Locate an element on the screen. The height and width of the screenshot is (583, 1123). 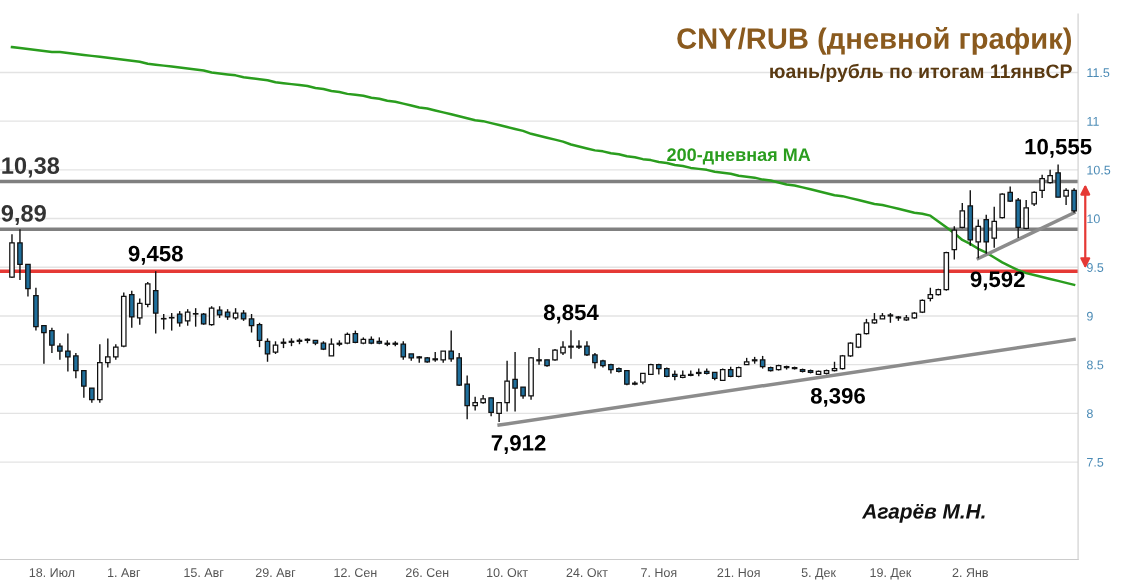
y-tick-label: 7.5 is located at coordinates (1095, 462).